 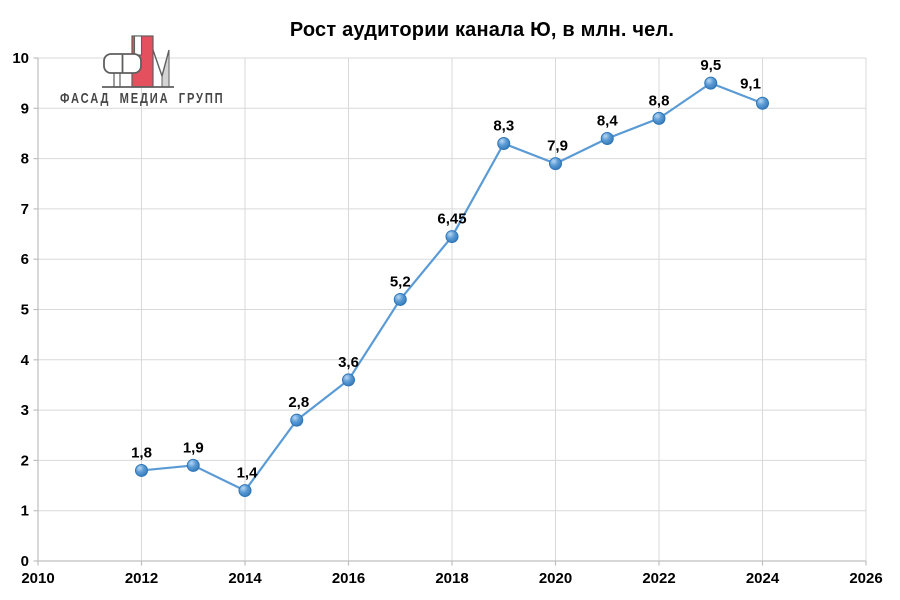 What do you see at coordinates (138, 61) in the screenshot?
I see `fasad-media-group-logo-icon` at bounding box center [138, 61].